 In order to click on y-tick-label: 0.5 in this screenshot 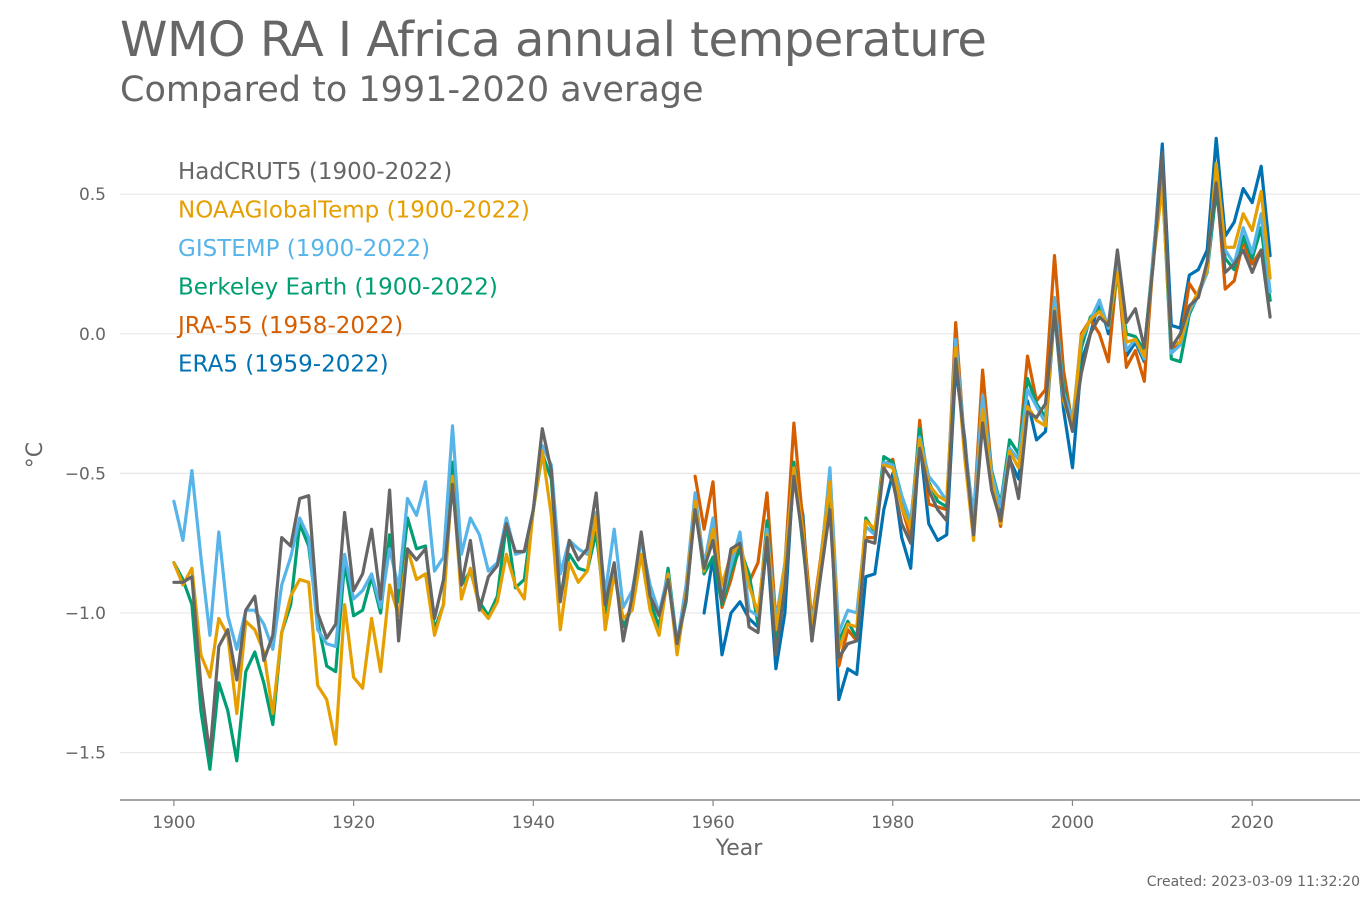, I will do `click(92, 195)`.